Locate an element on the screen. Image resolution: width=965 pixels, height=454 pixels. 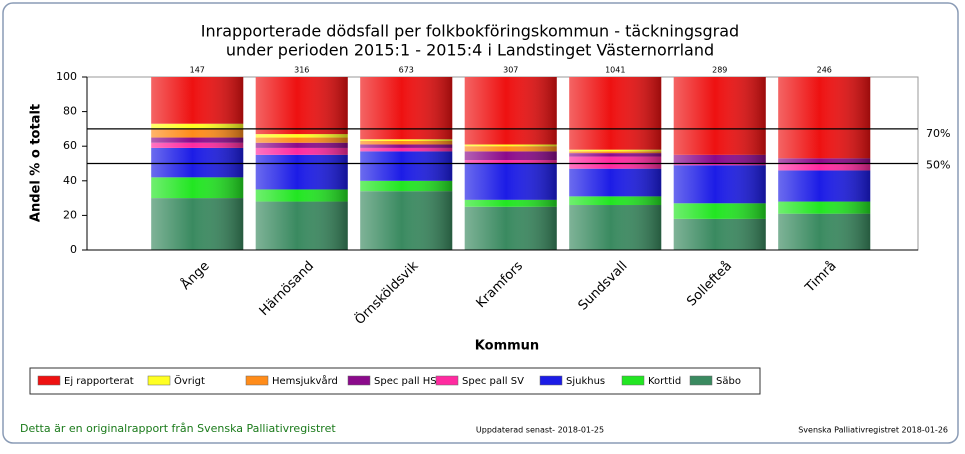
total-label: 673 is located at coordinates (406, 70).